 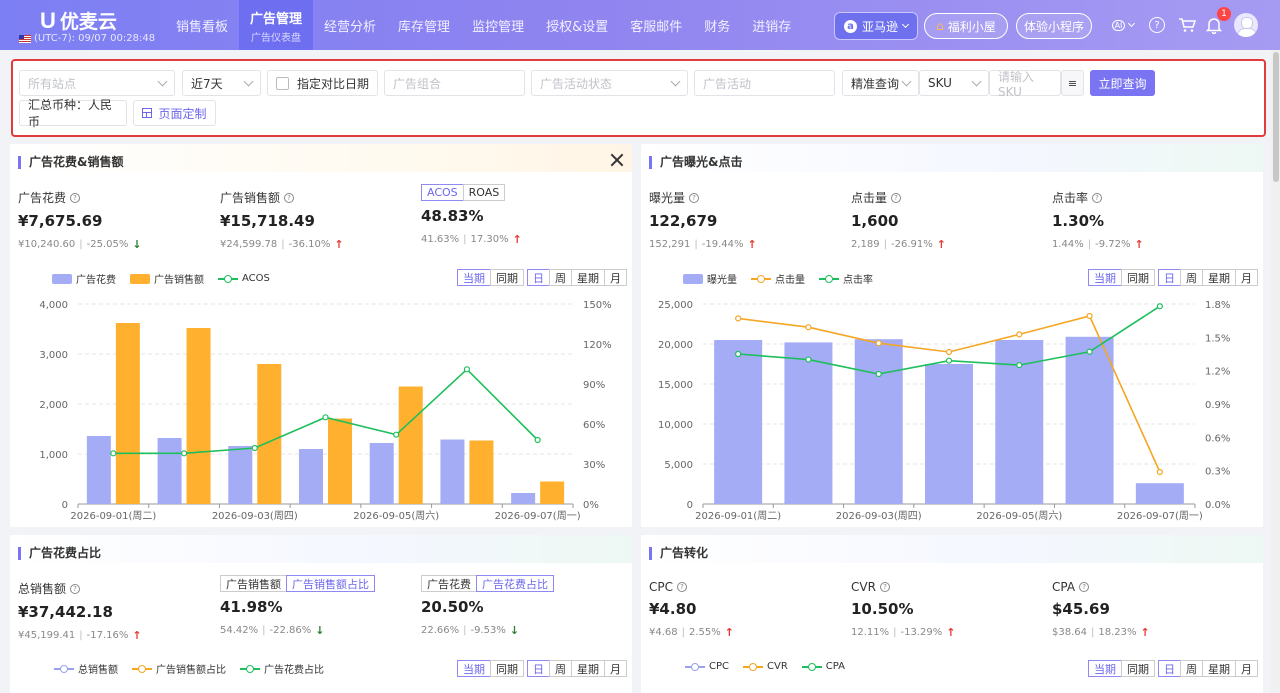 What do you see at coordinates (515, 583) in the screenshot?
I see `metric-toggle-option: 广告花费占比` at bounding box center [515, 583].